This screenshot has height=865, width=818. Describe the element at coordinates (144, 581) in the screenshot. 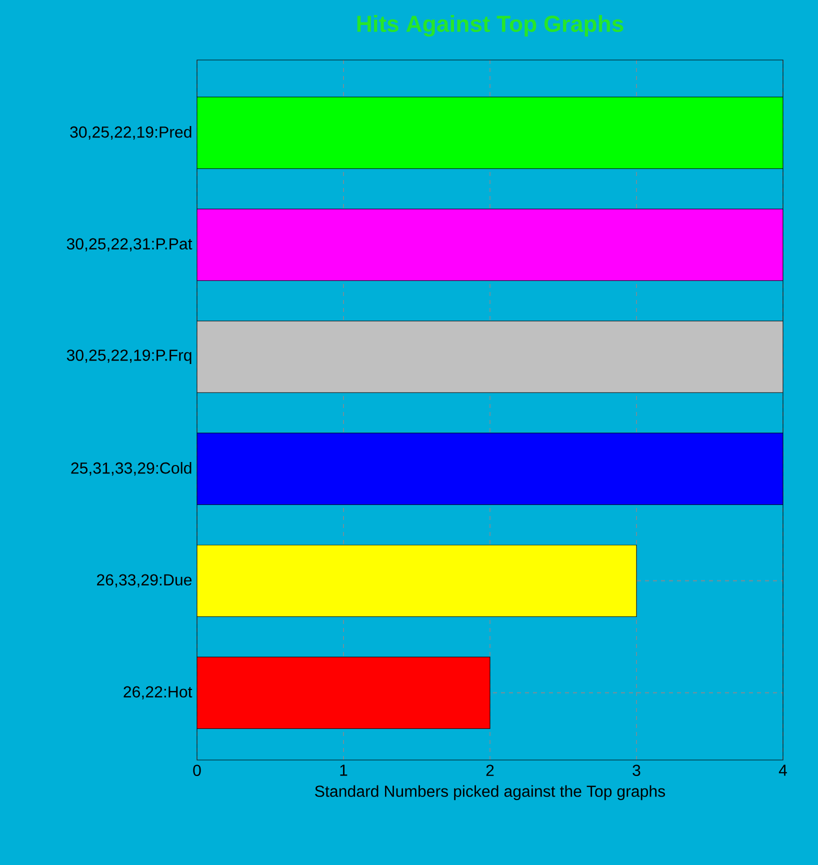

I see `y-tick-label: 26,33,29:Due` at that location.